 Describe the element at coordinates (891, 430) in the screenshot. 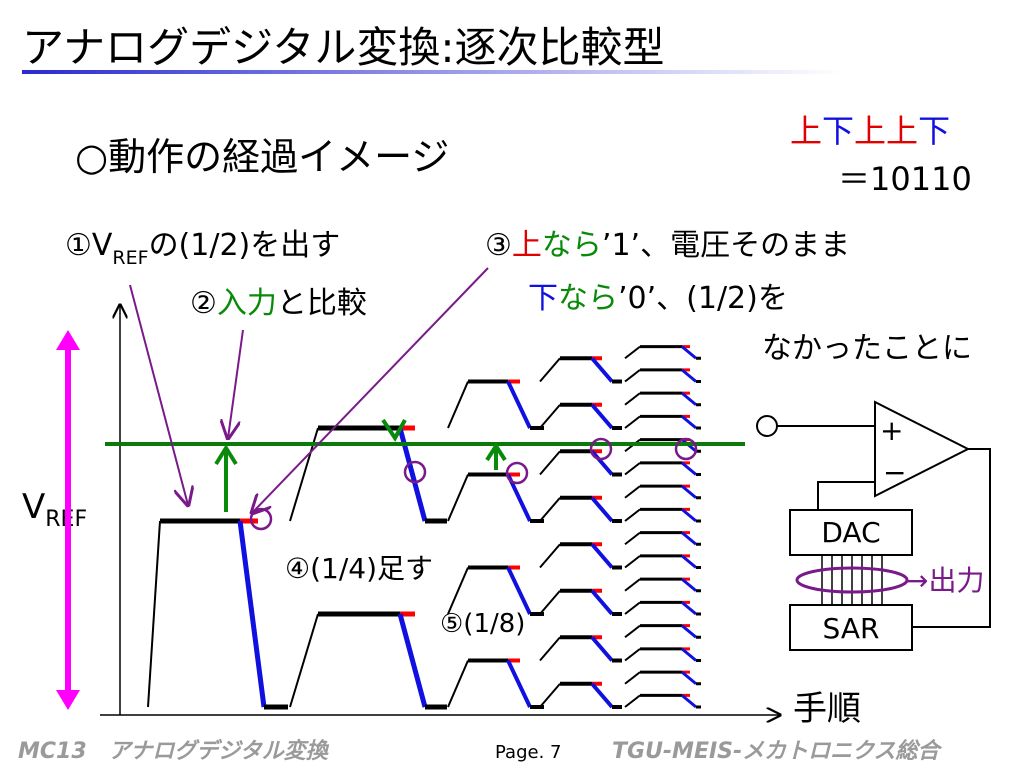

I see `plus: +` at that location.